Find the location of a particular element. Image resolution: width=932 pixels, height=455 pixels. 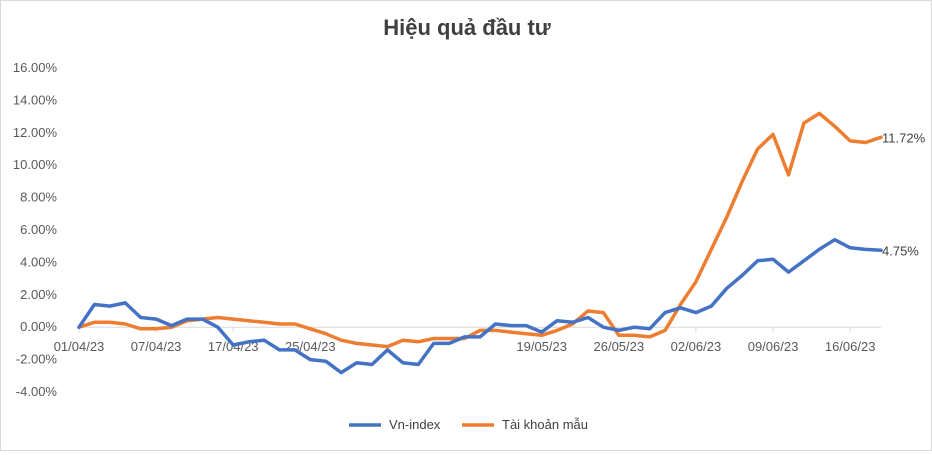

y-tick-label: 12.00% is located at coordinates (35, 132).